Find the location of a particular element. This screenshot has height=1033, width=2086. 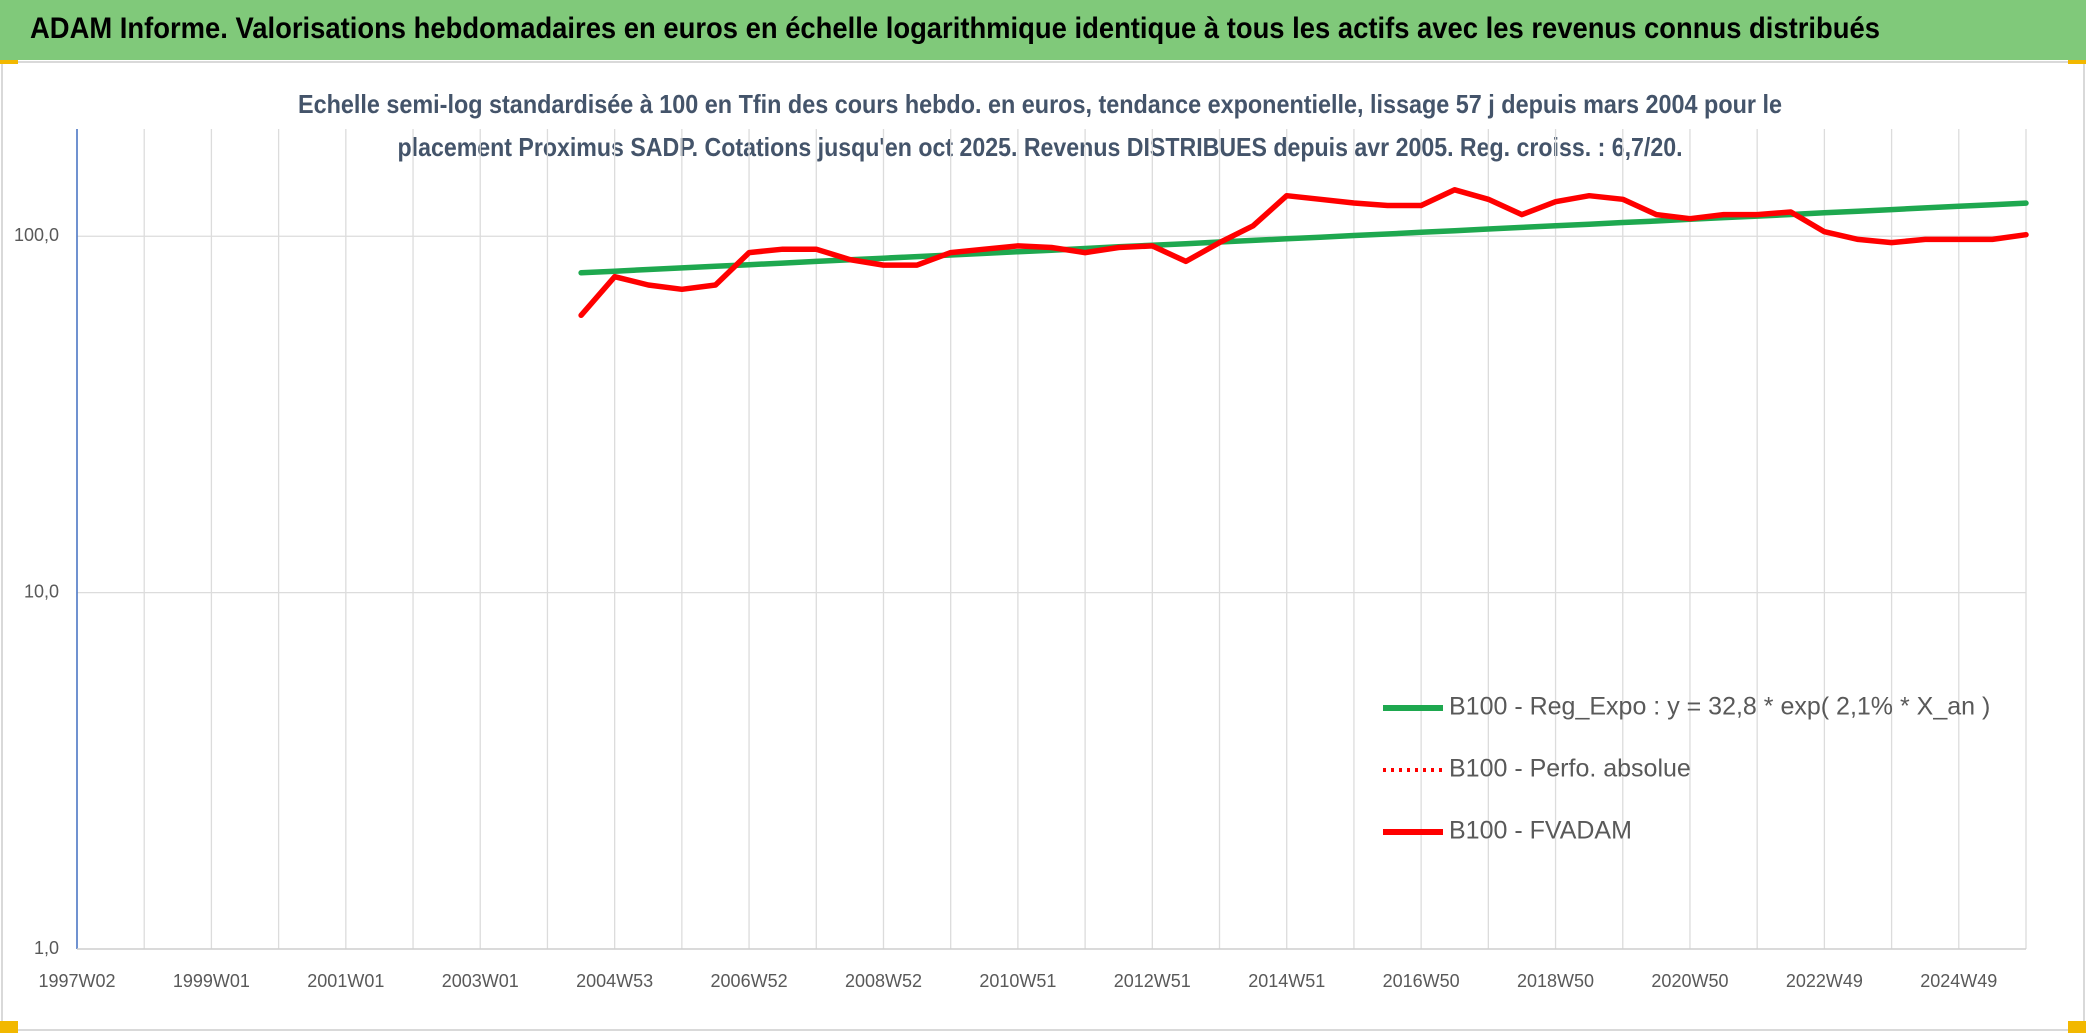

x-tick-label: 2008W52 is located at coordinates (883, 981).